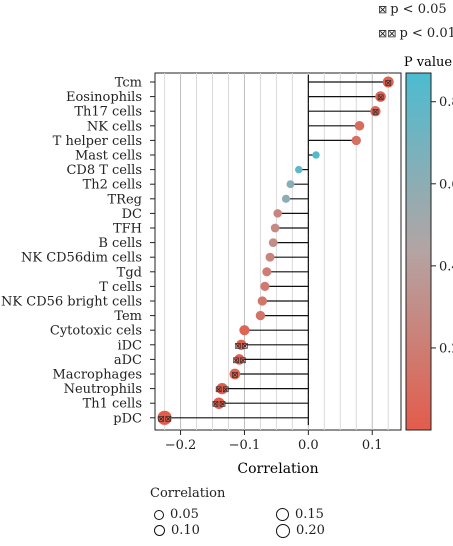  Describe the element at coordinates (97, 375) in the screenshot. I see `y-tick-label: Macrophages` at that location.